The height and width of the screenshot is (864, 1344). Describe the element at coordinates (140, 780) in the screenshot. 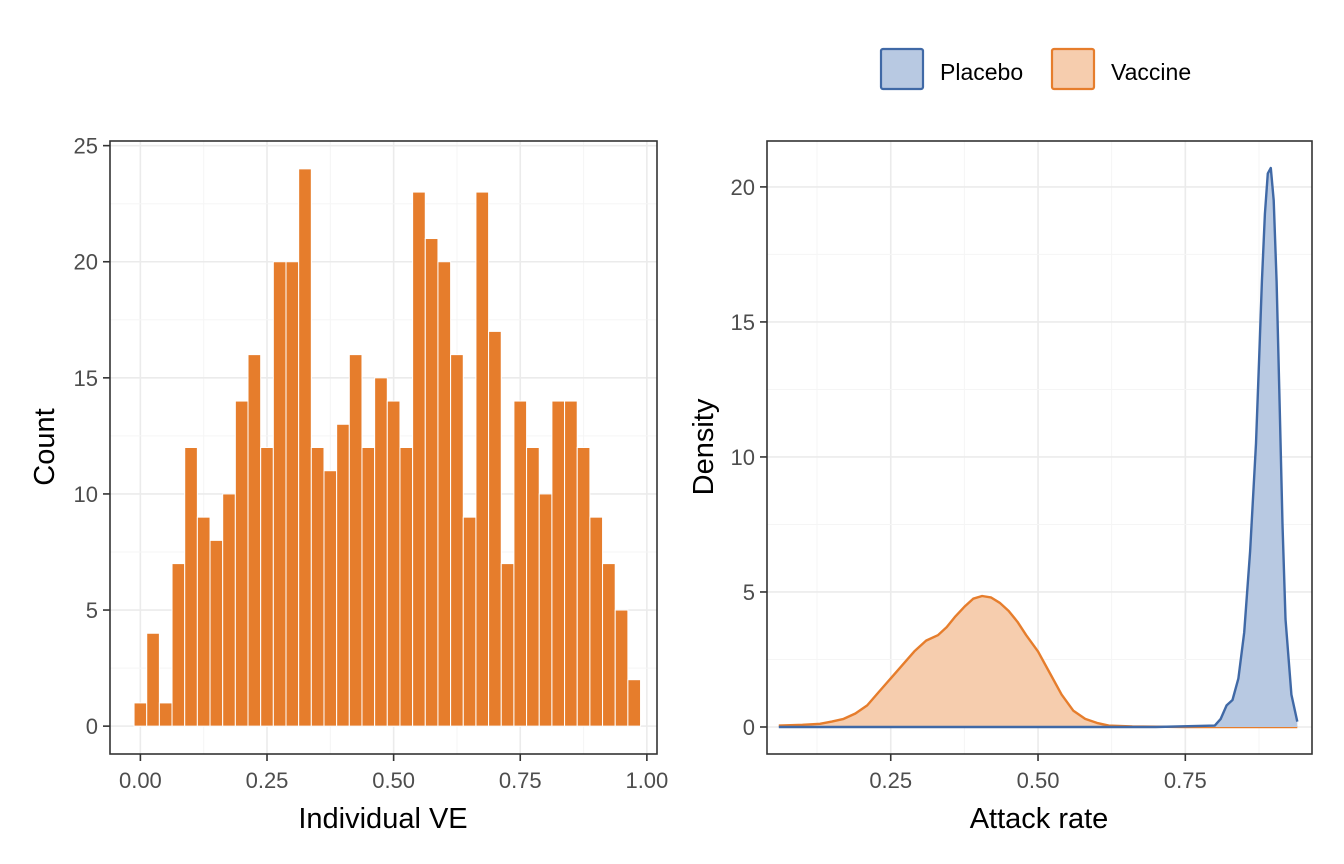

I see `histogram-x-tick-label: 0.00` at that location.